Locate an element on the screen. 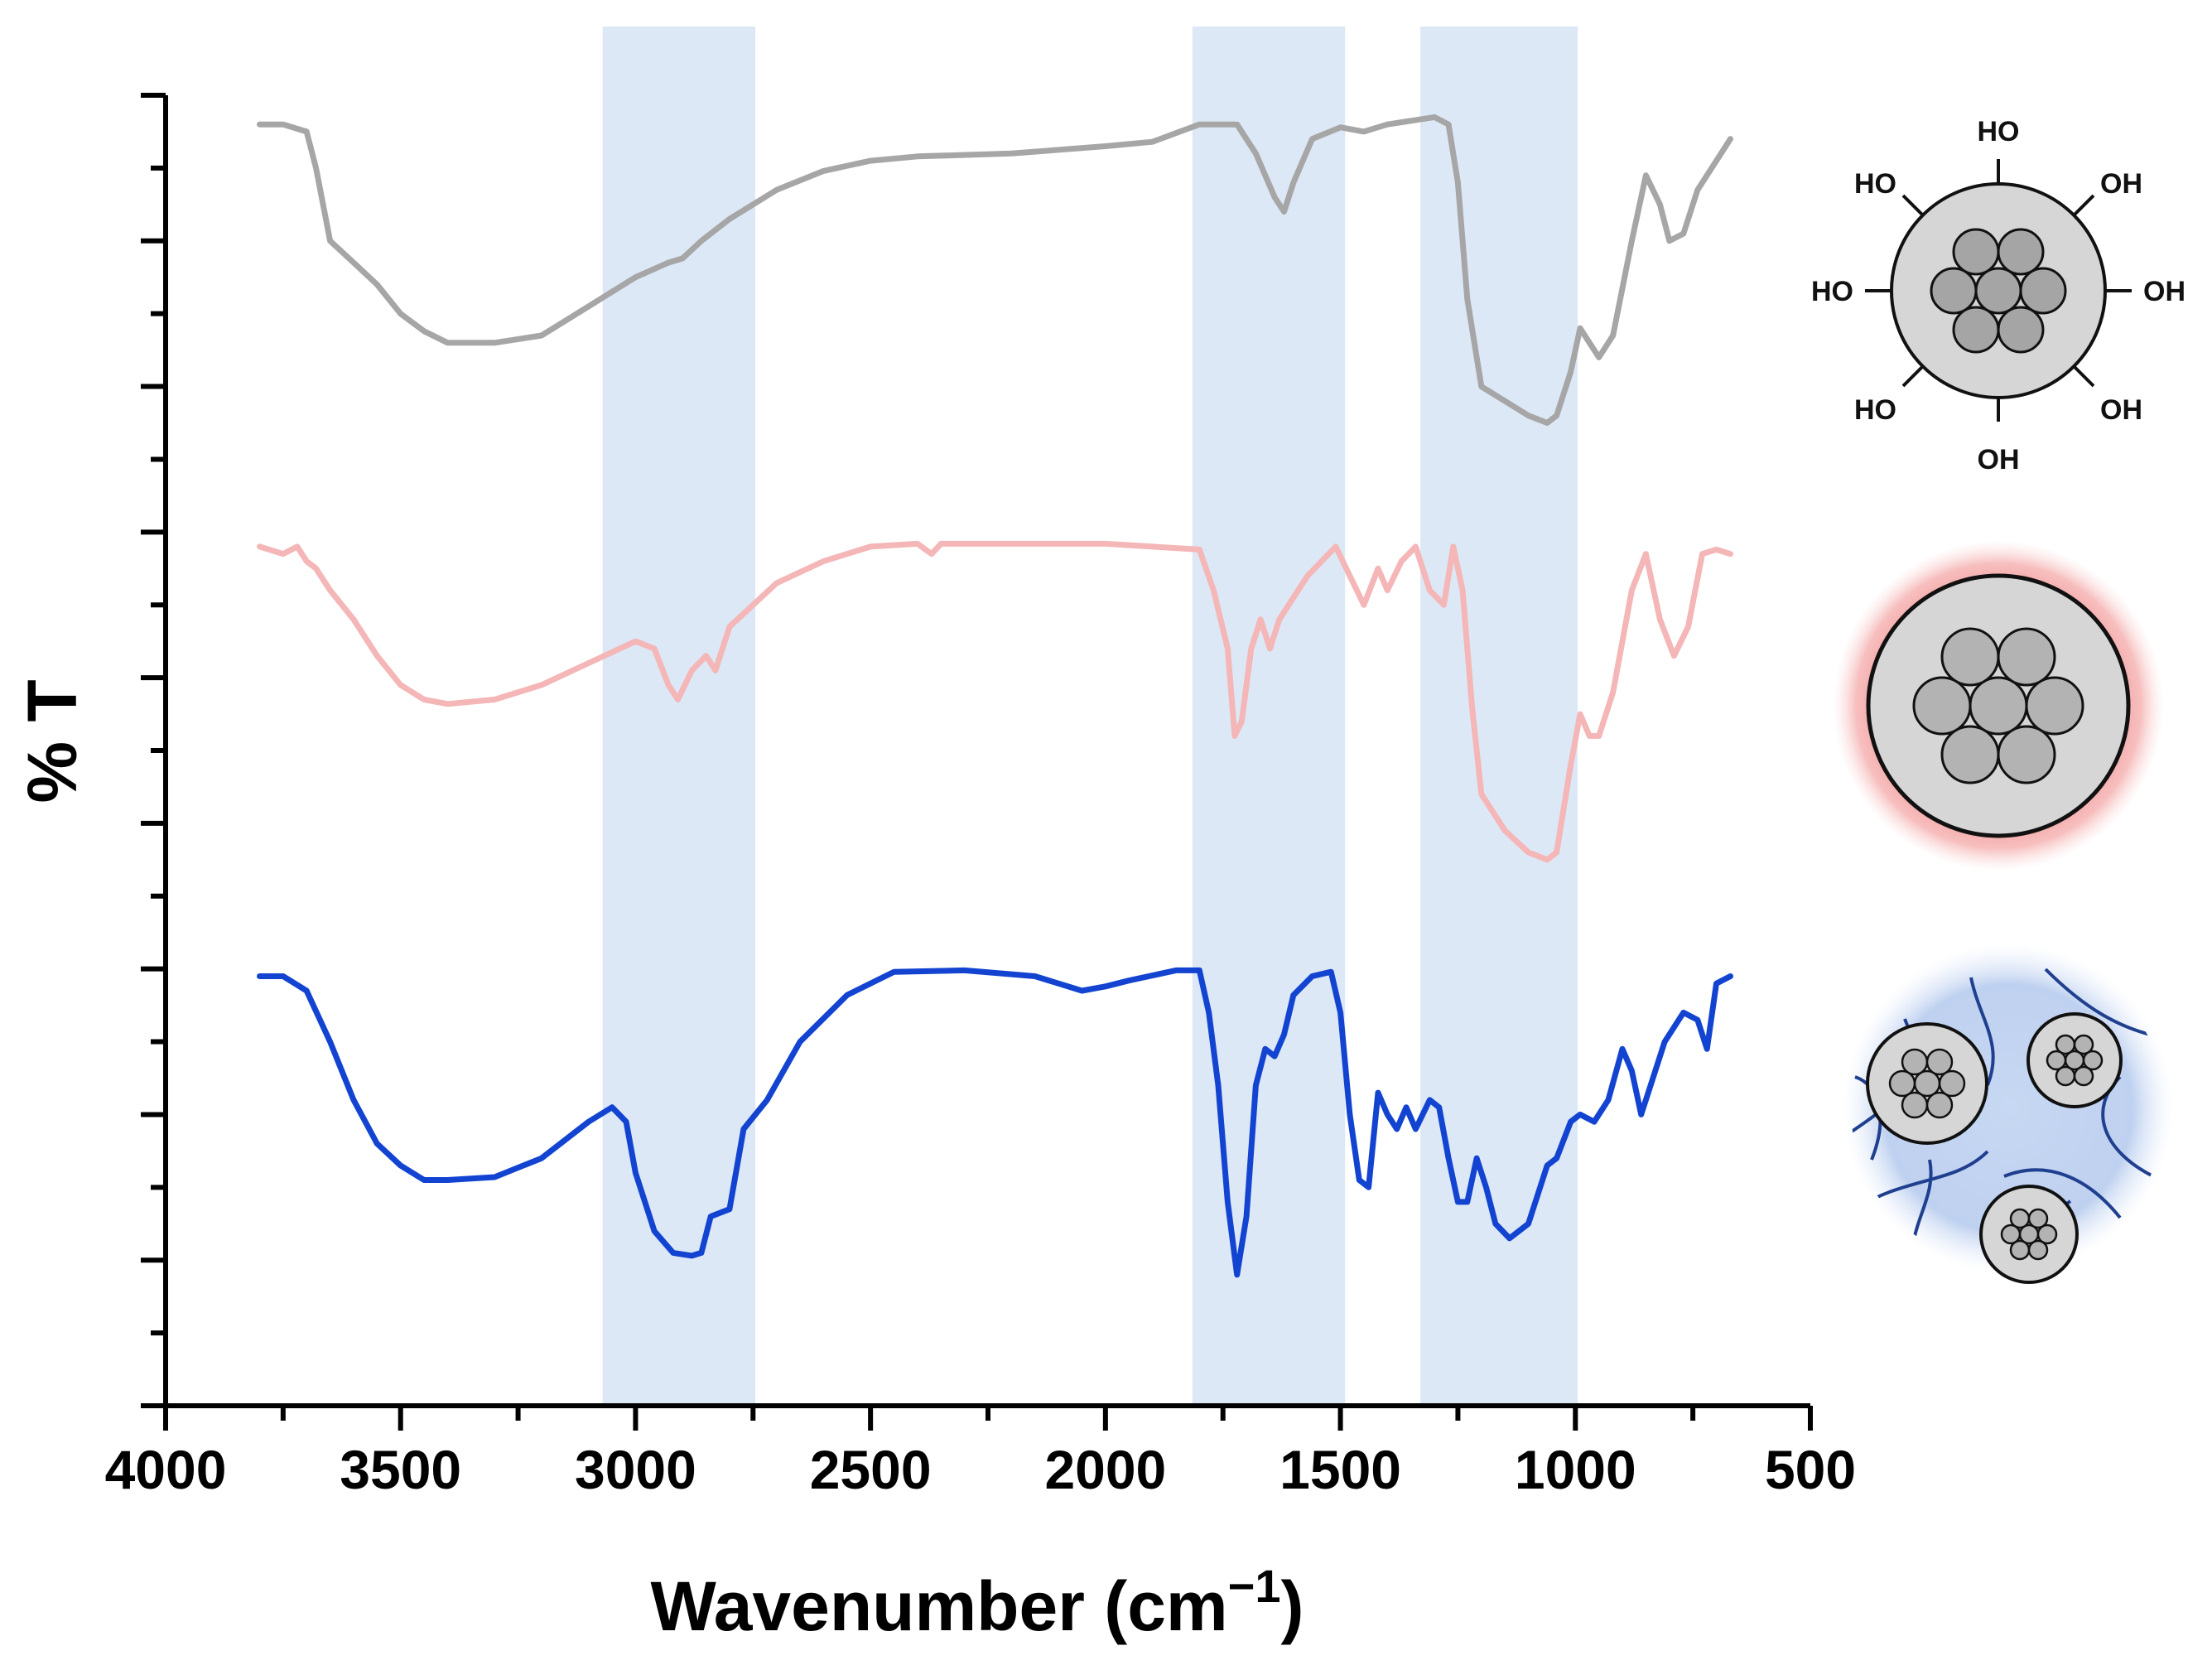 The width and height of the screenshot is (2212, 1670). hydroxyl-label-bottom: OH is located at coordinates (1999, 459).